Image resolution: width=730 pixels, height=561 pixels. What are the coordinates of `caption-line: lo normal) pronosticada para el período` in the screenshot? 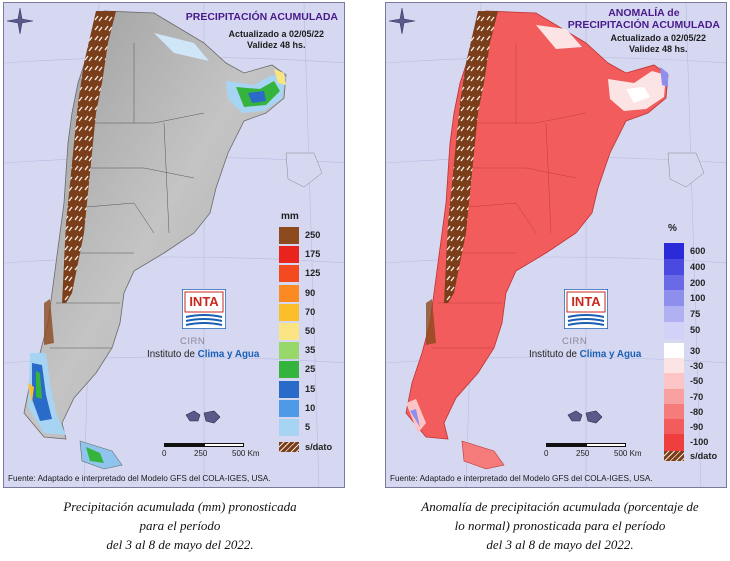 It's located at (560, 525).